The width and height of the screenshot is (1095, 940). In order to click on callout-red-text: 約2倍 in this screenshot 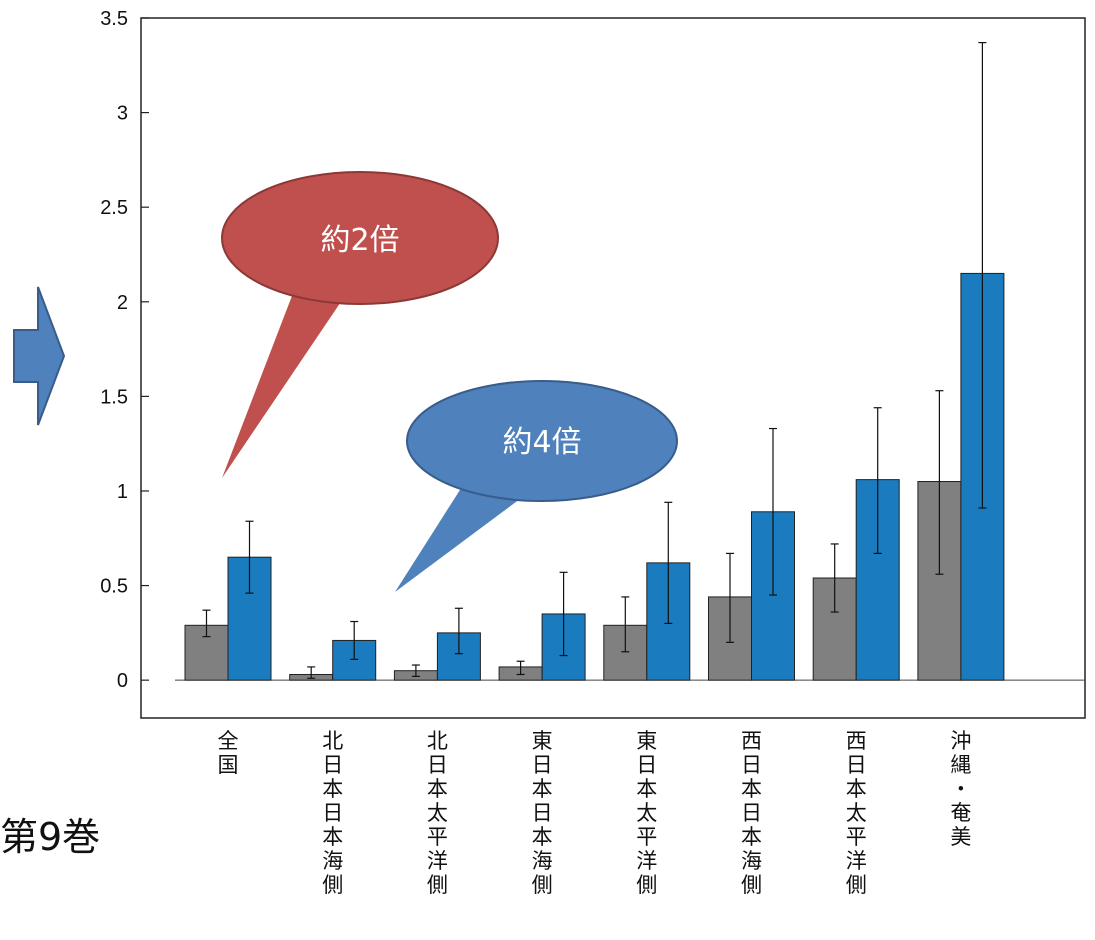, I will do `click(359, 240)`.